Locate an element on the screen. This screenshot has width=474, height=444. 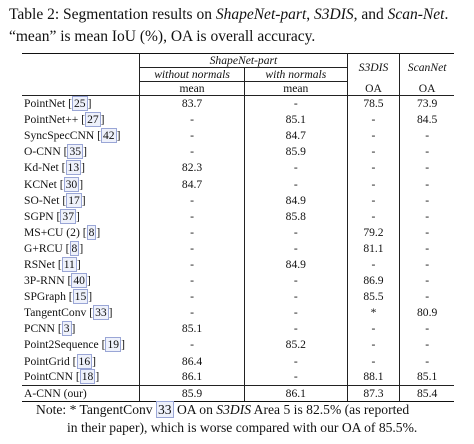
note-text: Area 5 is 82.5% (as reported is located at coordinates (330, 409).